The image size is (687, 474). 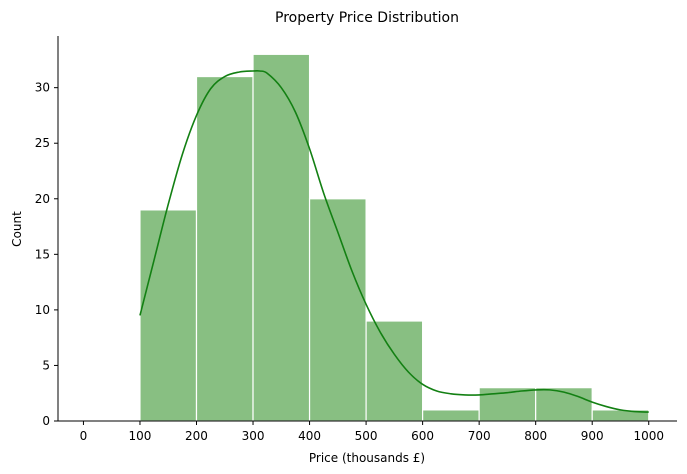 I want to click on y-tick-label: 15, so click(x=42, y=254).